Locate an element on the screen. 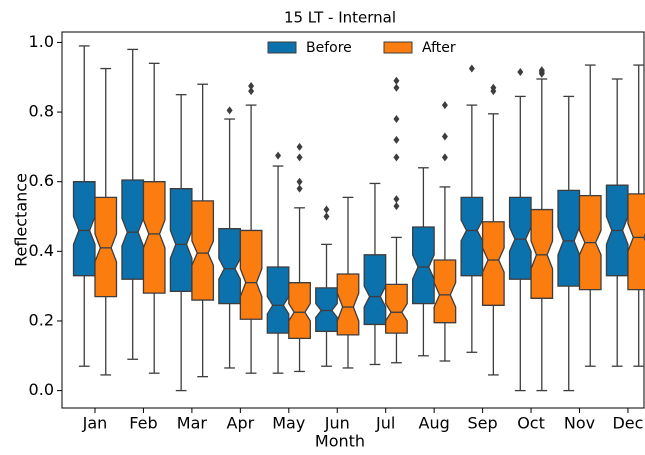  x-tick-label: Mar is located at coordinates (192, 423).